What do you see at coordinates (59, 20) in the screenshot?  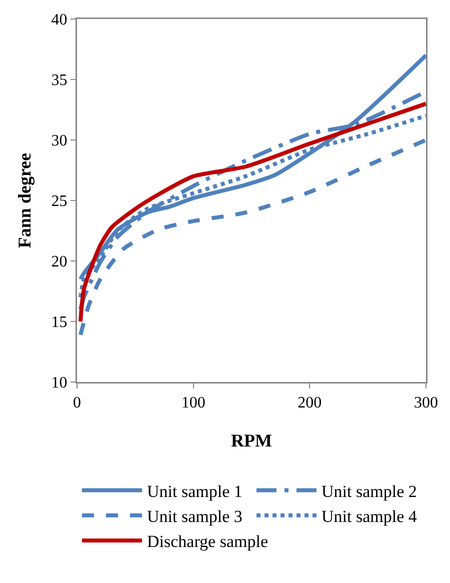 I see `y-tick-label: 40` at bounding box center [59, 20].